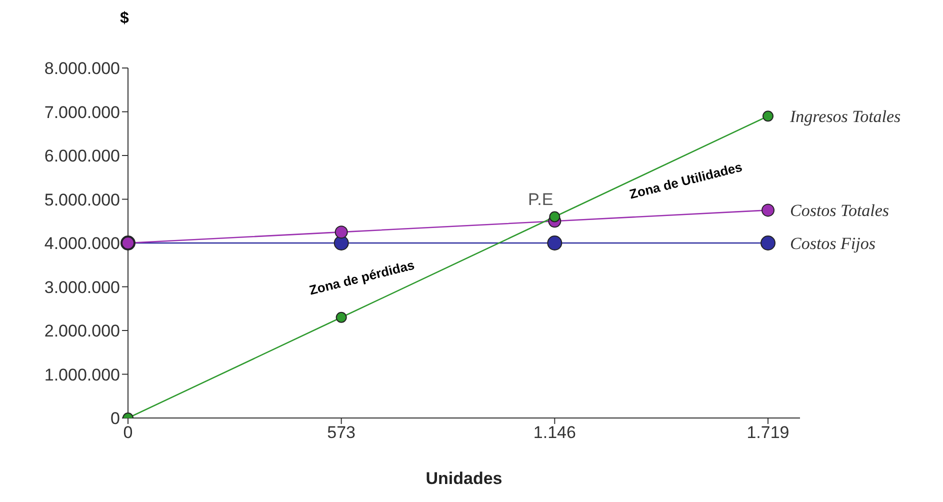 This screenshot has width=943, height=502. I want to click on annotation: P.E, so click(541, 200).